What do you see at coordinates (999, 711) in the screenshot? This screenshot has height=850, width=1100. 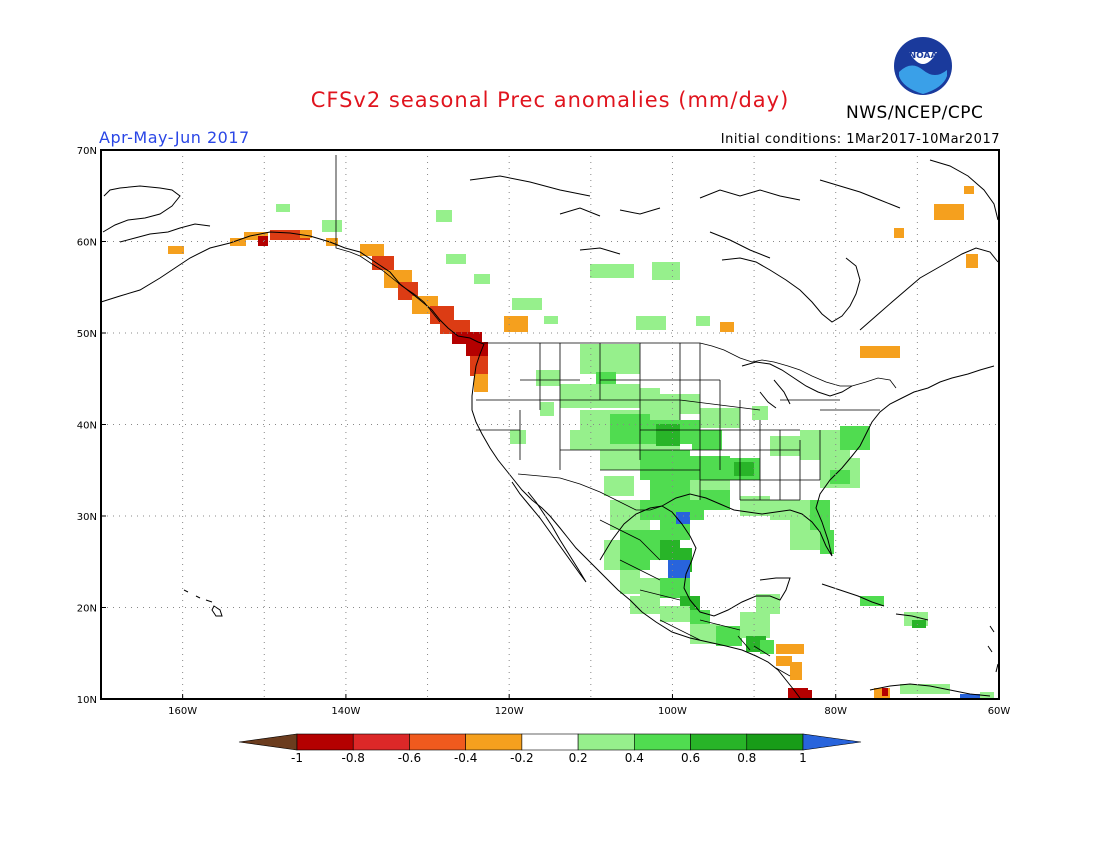 I see `lon-label: 60W` at bounding box center [999, 711].